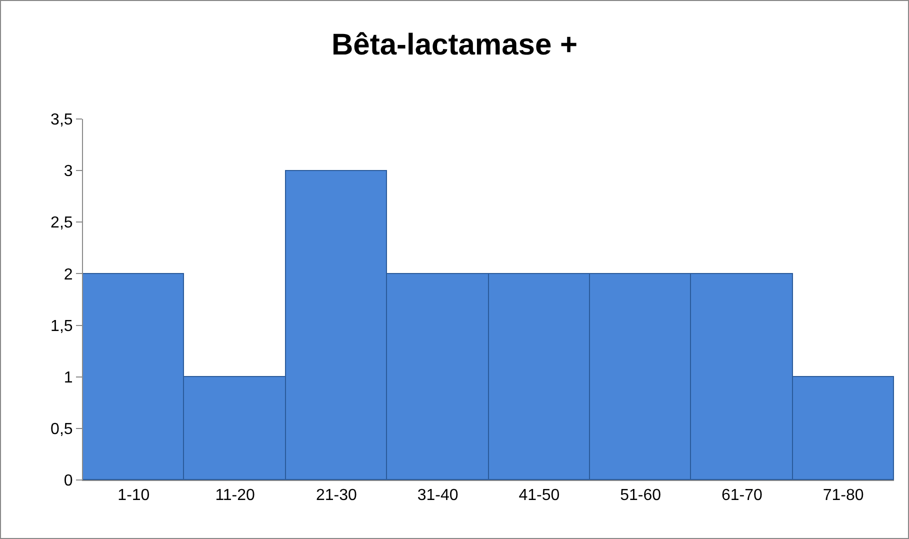 The image size is (909, 539). Describe the element at coordinates (742, 495) in the screenshot. I see `x-tick-label: 61-70` at that location.